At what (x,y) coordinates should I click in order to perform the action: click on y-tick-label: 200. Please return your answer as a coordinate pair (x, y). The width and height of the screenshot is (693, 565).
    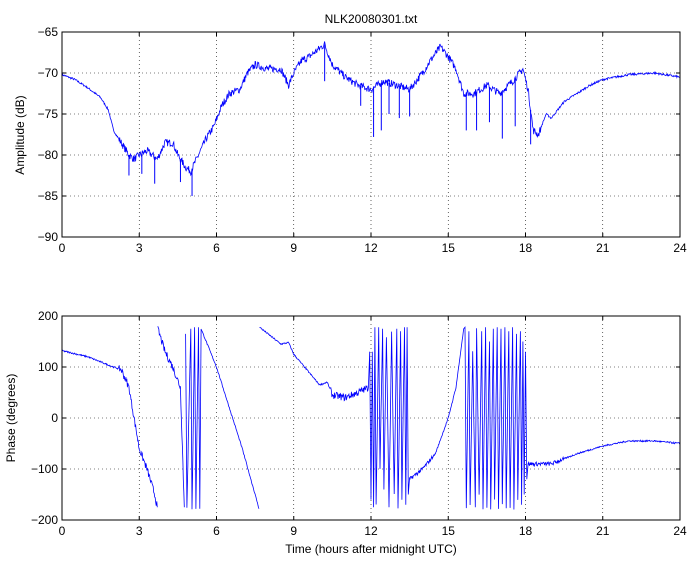
    Looking at the image, I should click on (48, 316).